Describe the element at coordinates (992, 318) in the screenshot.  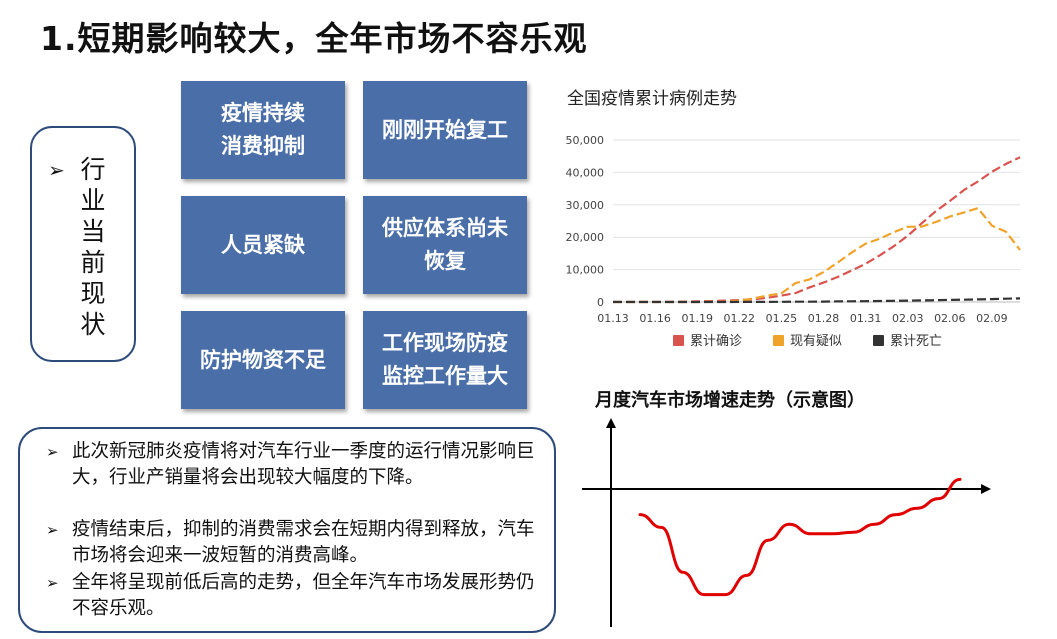
I see `x-tick-label: 02.09` at that location.